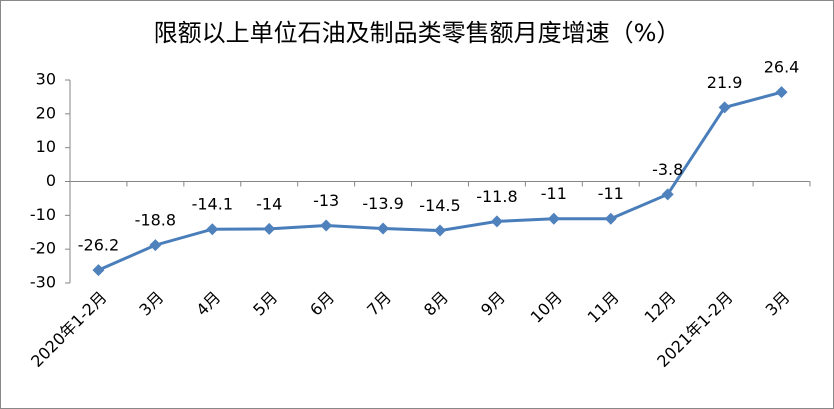 The width and height of the screenshot is (834, 409). Describe the element at coordinates (43, 248) in the screenshot. I see `y-tick-label: -20` at that location.